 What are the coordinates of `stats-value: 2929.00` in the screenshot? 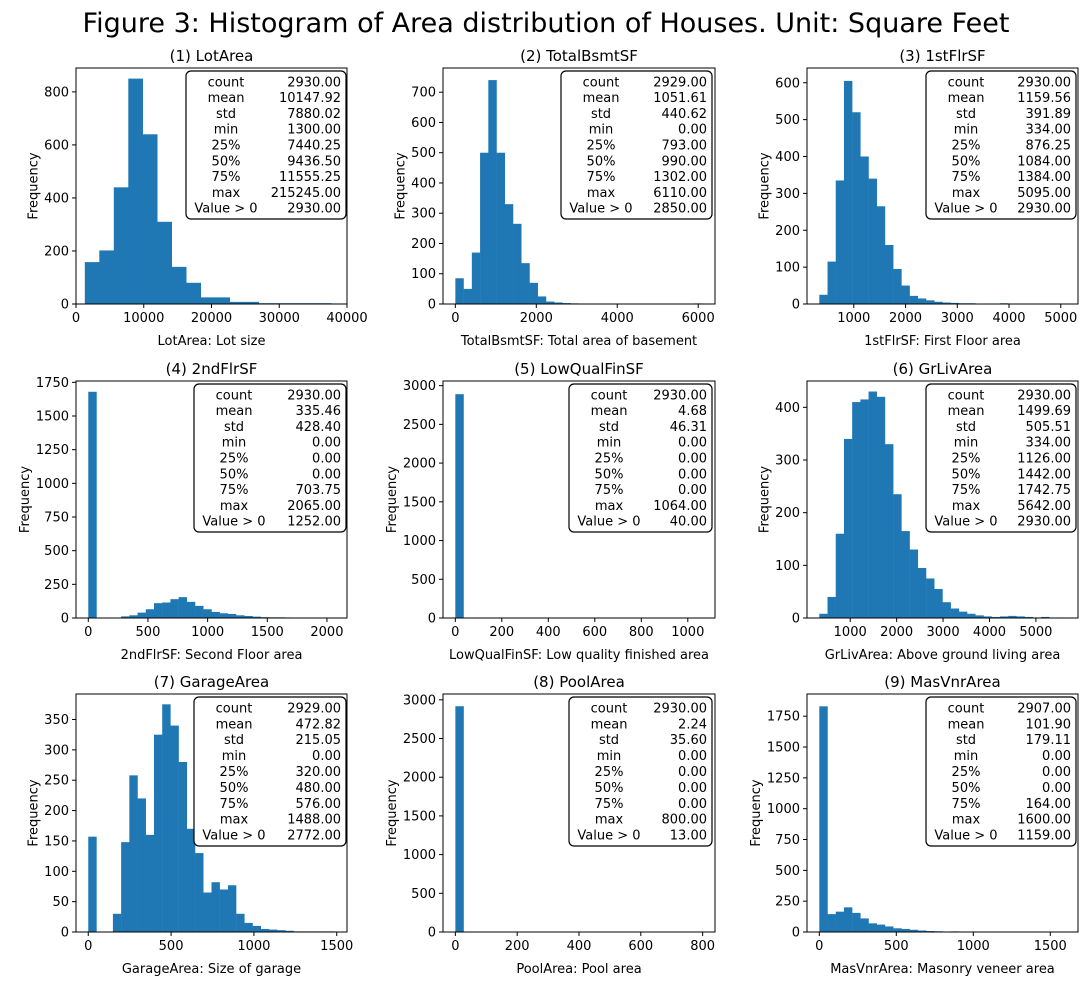 It's located at (680, 82).